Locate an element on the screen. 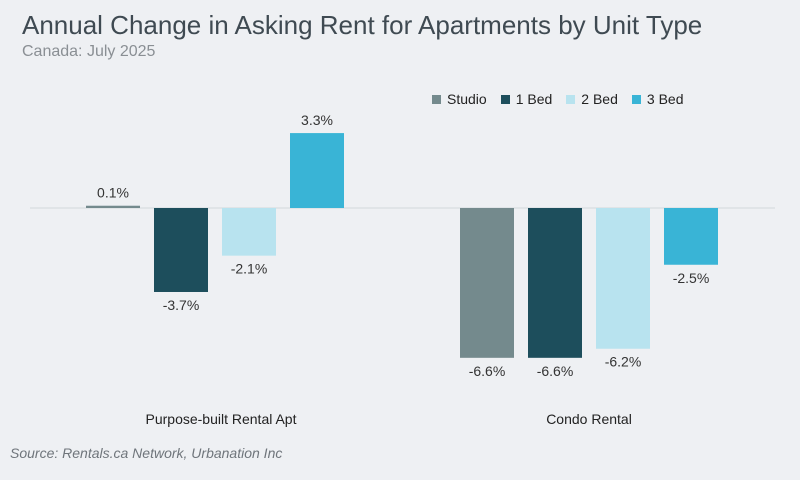  chart-subtitle: Canada: July 2025 is located at coordinates (89, 51).